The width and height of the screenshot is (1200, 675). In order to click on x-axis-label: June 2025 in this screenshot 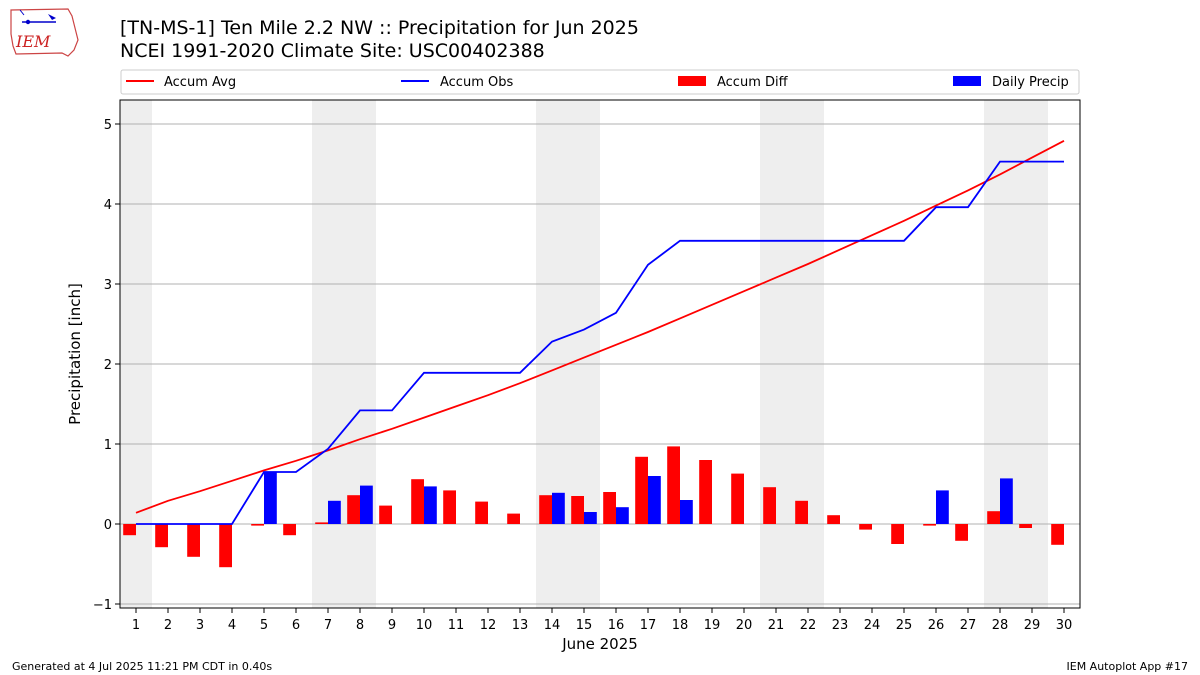, I will do `click(599, 644)`.